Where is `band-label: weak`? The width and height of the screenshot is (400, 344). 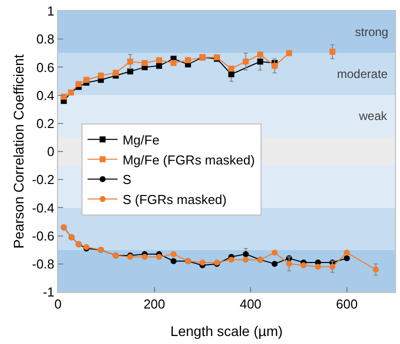 band-label: weak is located at coordinates (373, 116).